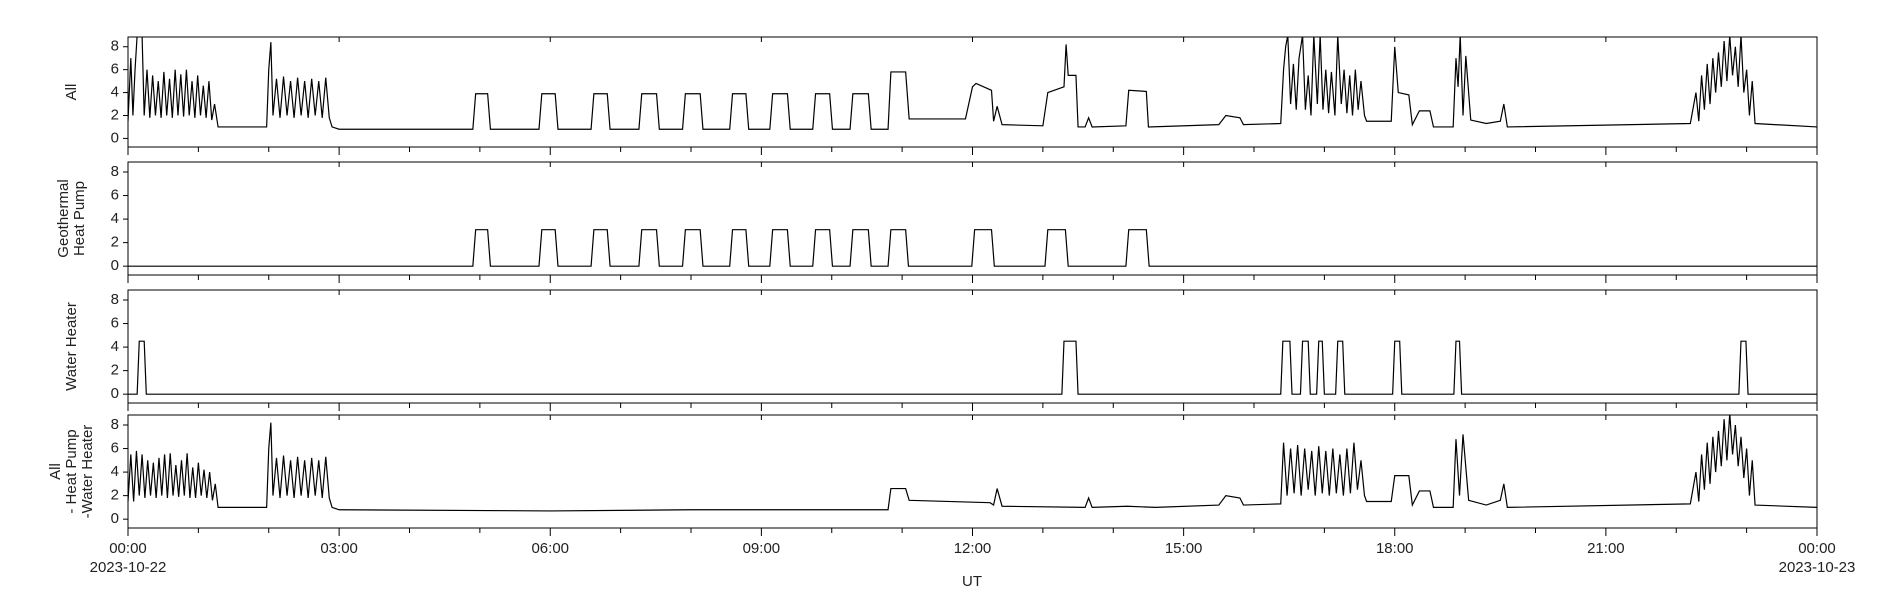  I want to click on x-tick-label: 03:00, so click(339, 548).